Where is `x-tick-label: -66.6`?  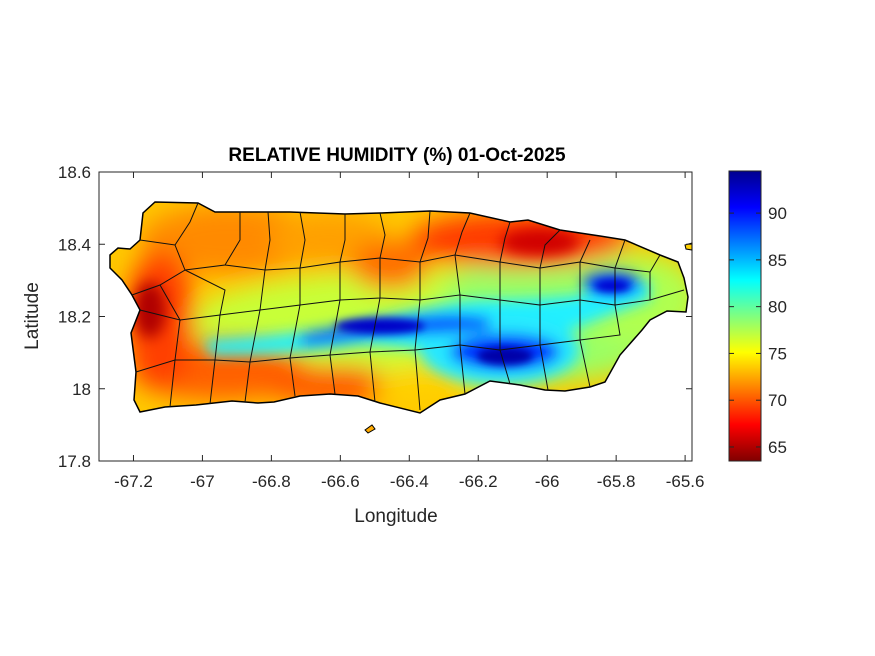
x-tick-label: -66.6 is located at coordinates (340, 481).